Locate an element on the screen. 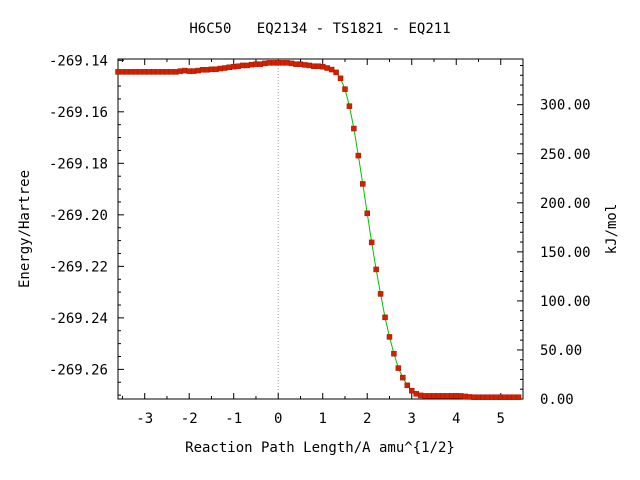  y-tick-label: -269.20 is located at coordinates (78, 216).